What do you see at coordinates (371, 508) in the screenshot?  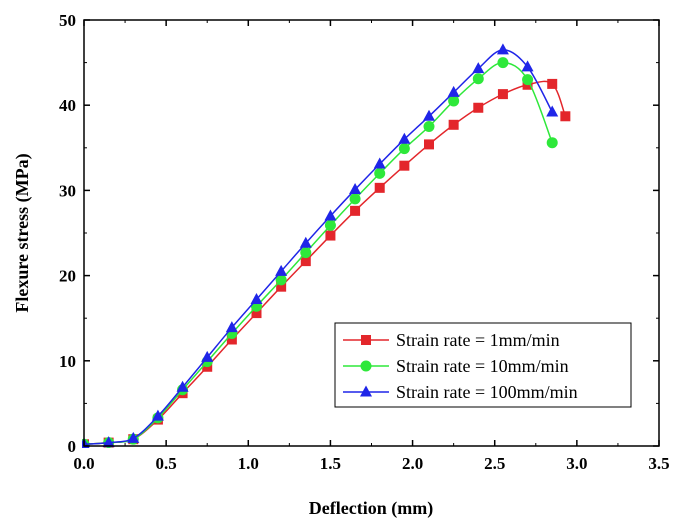 I see `x-axis-title: Deflection (mm)` at bounding box center [371, 508].